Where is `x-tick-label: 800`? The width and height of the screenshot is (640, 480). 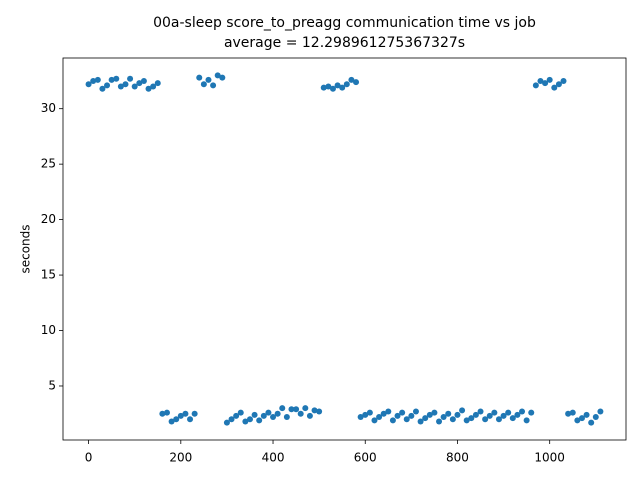
x-tick-label: 800 is located at coordinates (457, 458).